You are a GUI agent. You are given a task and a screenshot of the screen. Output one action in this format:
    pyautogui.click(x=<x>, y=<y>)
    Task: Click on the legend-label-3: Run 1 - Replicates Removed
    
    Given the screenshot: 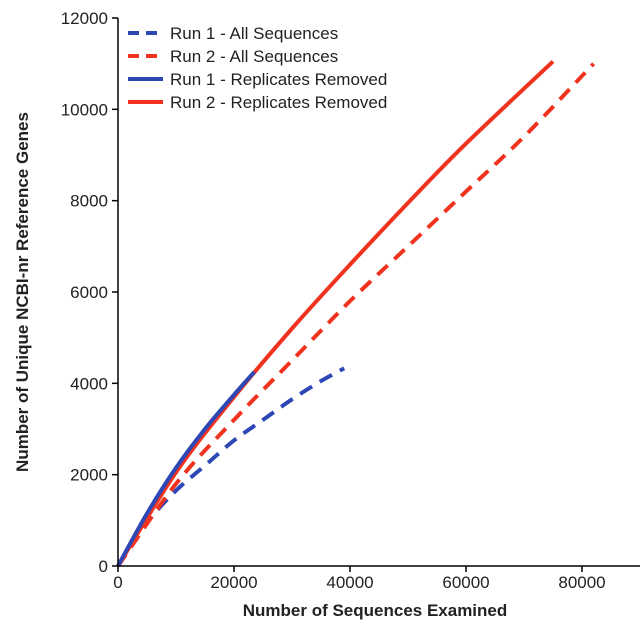 What is the action you would take?
    pyautogui.click(x=278, y=79)
    